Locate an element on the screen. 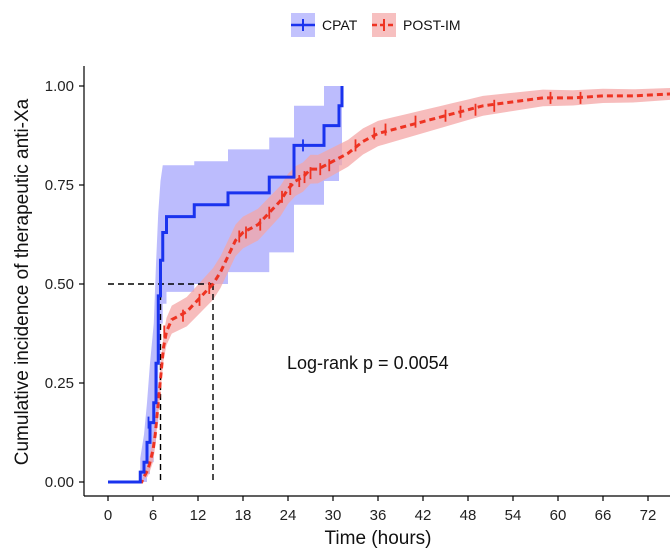 This screenshot has height=549, width=670. x-tick-label: 72 is located at coordinates (648, 515).